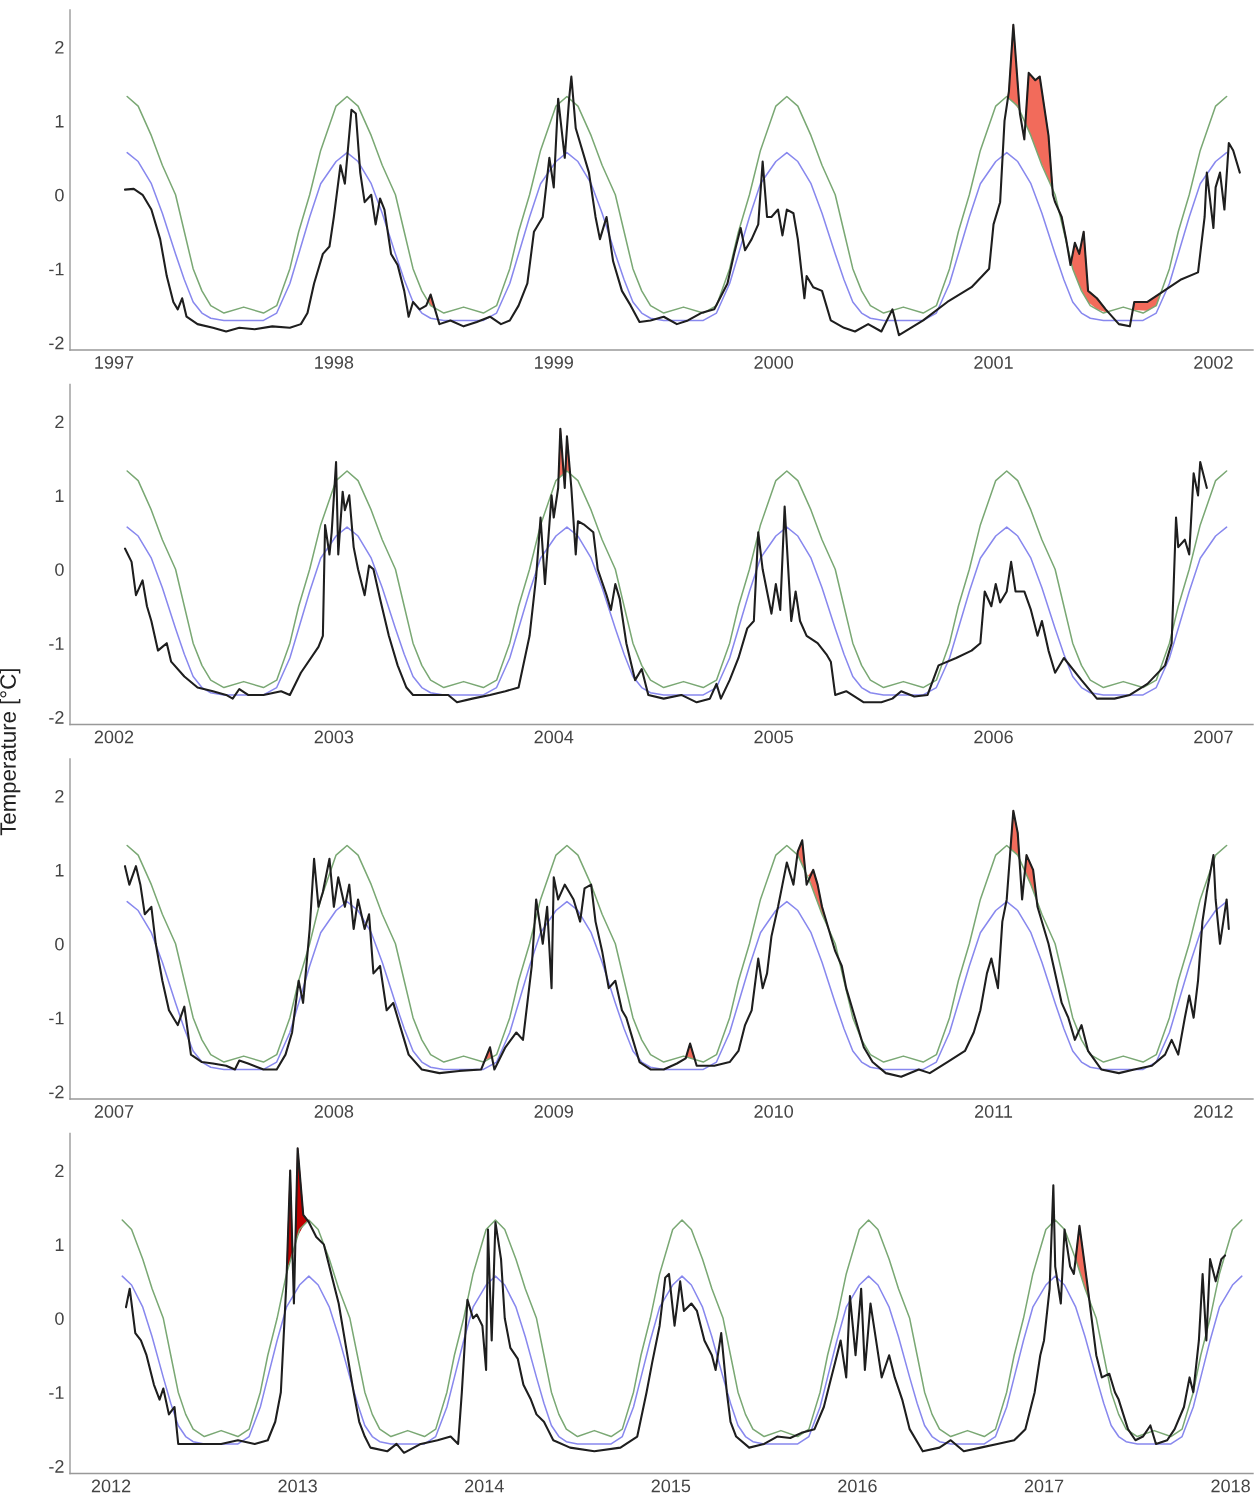 The height and width of the screenshot is (1510, 1255). Describe the element at coordinates (297, 1486) in the screenshot. I see `x-tick-label: 2013` at that location.